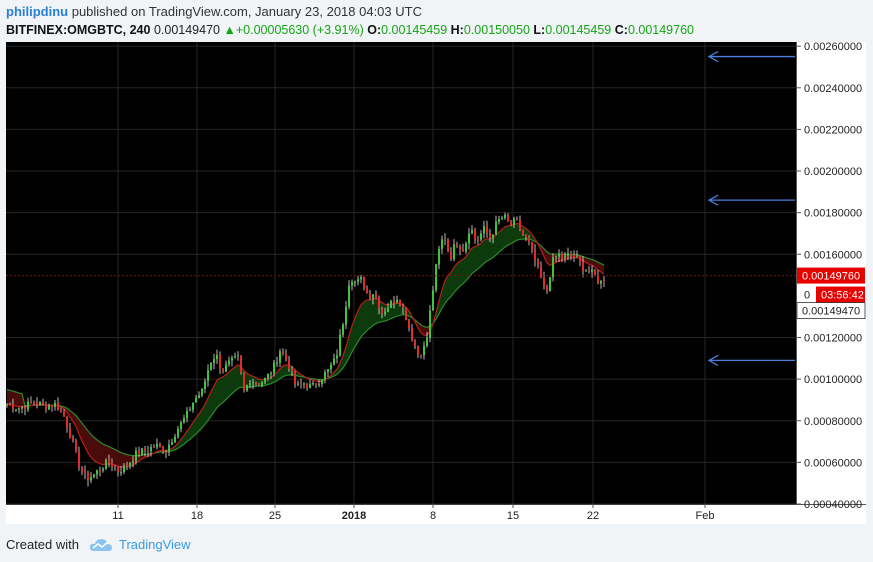 This screenshot has height=562, width=873. Describe the element at coordinates (807, 296) in the screenshot. I see `partial-axis-label: 0` at that location.